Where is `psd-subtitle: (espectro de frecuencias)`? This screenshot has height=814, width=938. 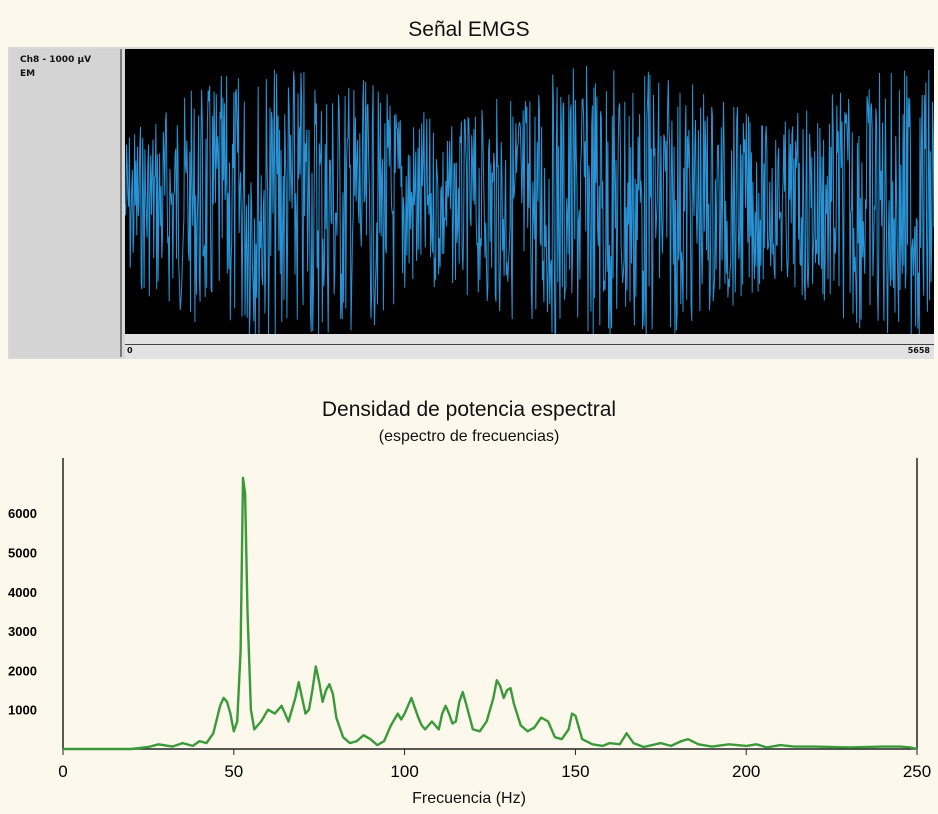
psd-subtitle: (espectro de frecuencias) is located at coordinates (469, 436).